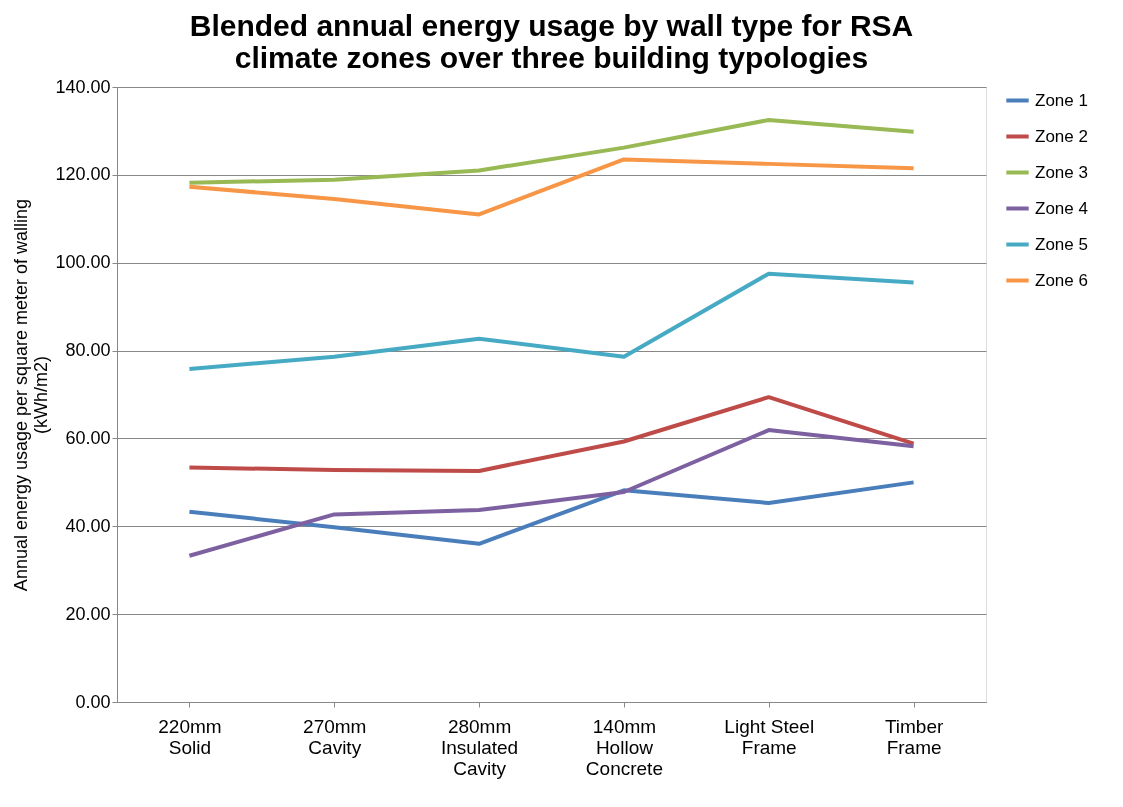  Describe the element at coordinates (335, 736) in the screenshot. I see `x-tick-label: 270mm Cavity` at that location.